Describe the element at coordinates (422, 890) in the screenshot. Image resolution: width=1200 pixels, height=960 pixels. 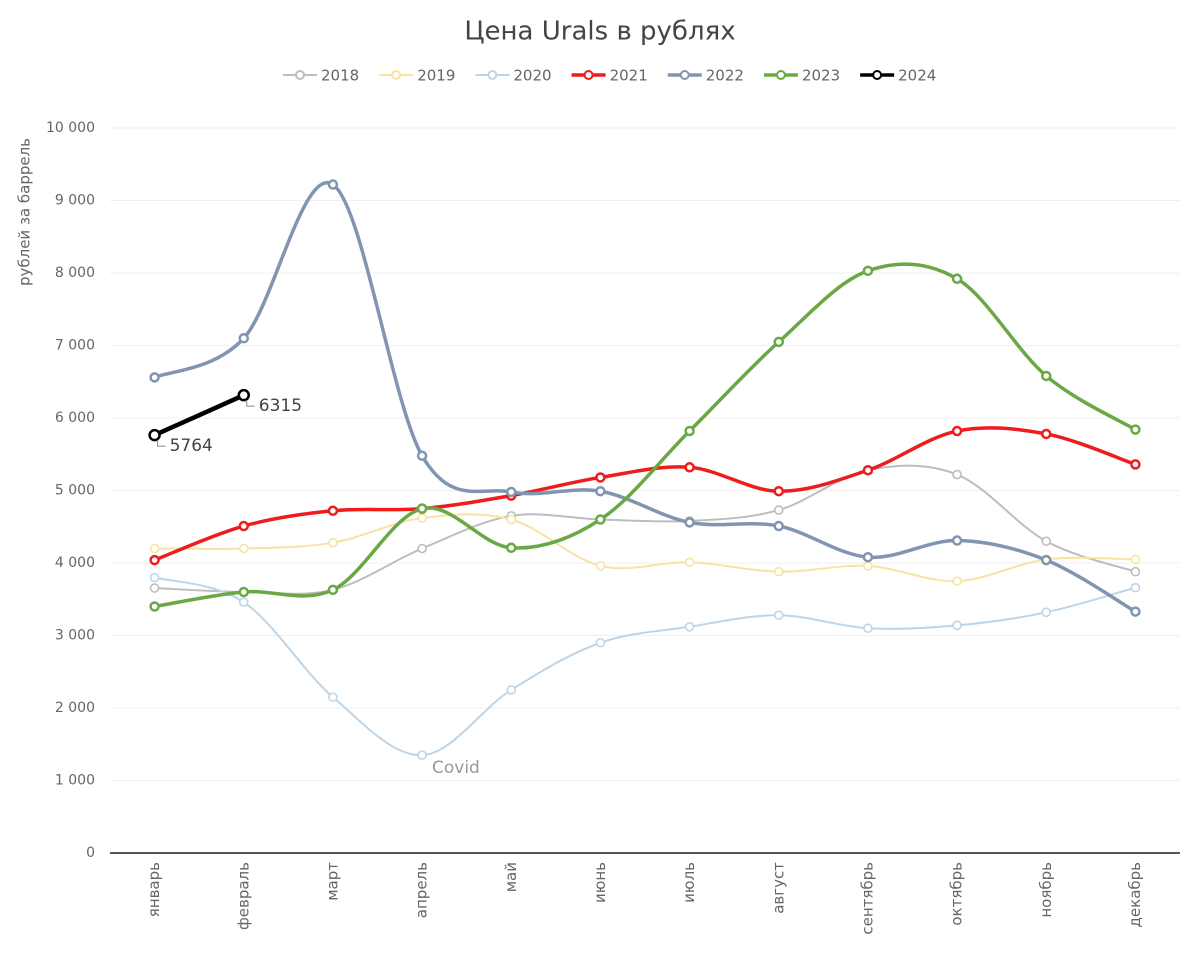
I see `x-tick-label: апрель` at that location.